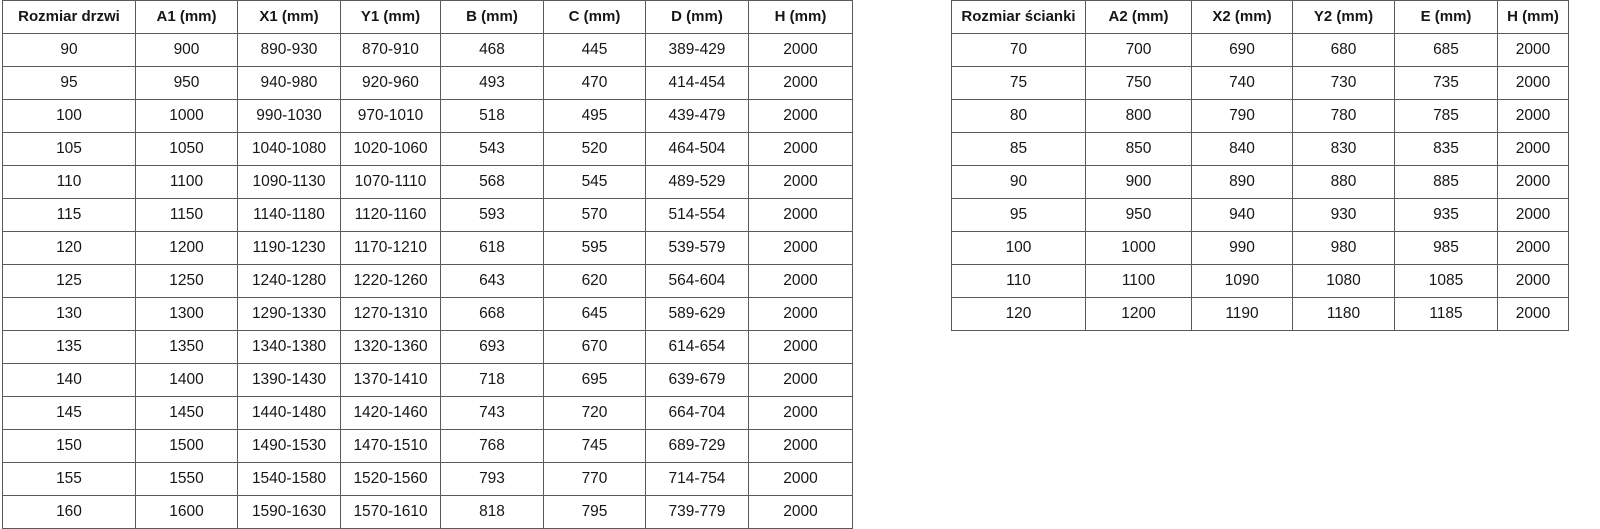 The height and width of the screenshot is (529, 1600). What do you see at coordinates (186, 17) in the screenshot?
I see `column-header-a1: A1 (mm)` at bounding box center [186, 17].